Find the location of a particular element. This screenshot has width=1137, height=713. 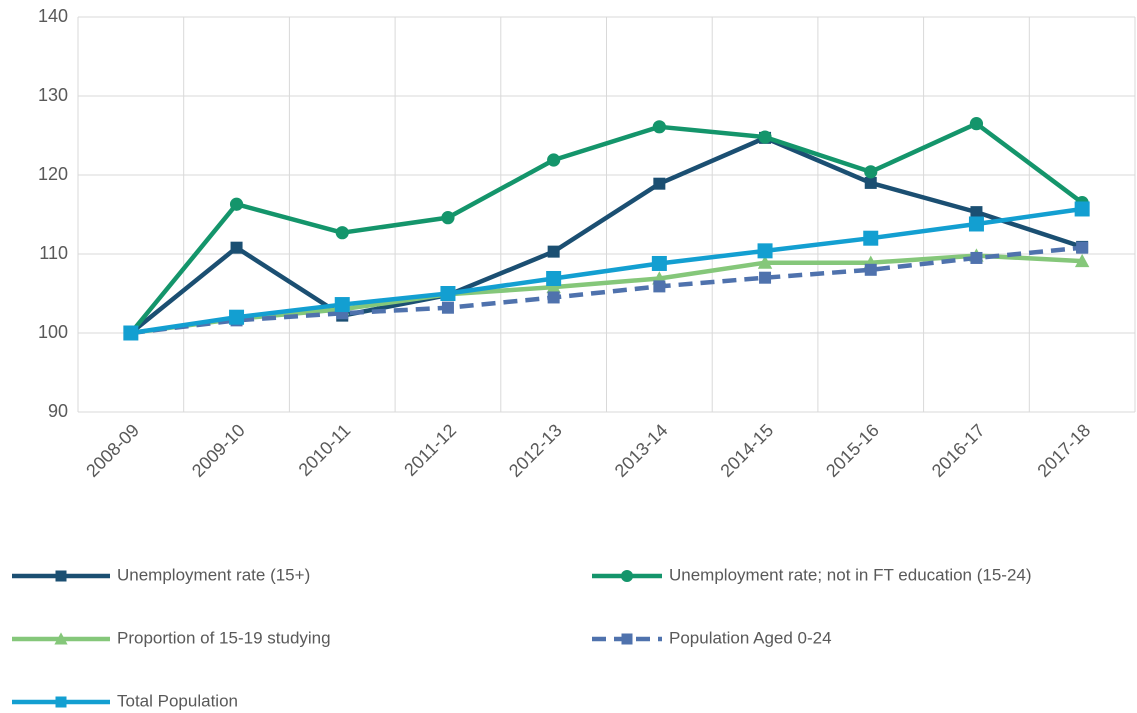

y-tick-label: 100 is located at coordinates (53, 332).